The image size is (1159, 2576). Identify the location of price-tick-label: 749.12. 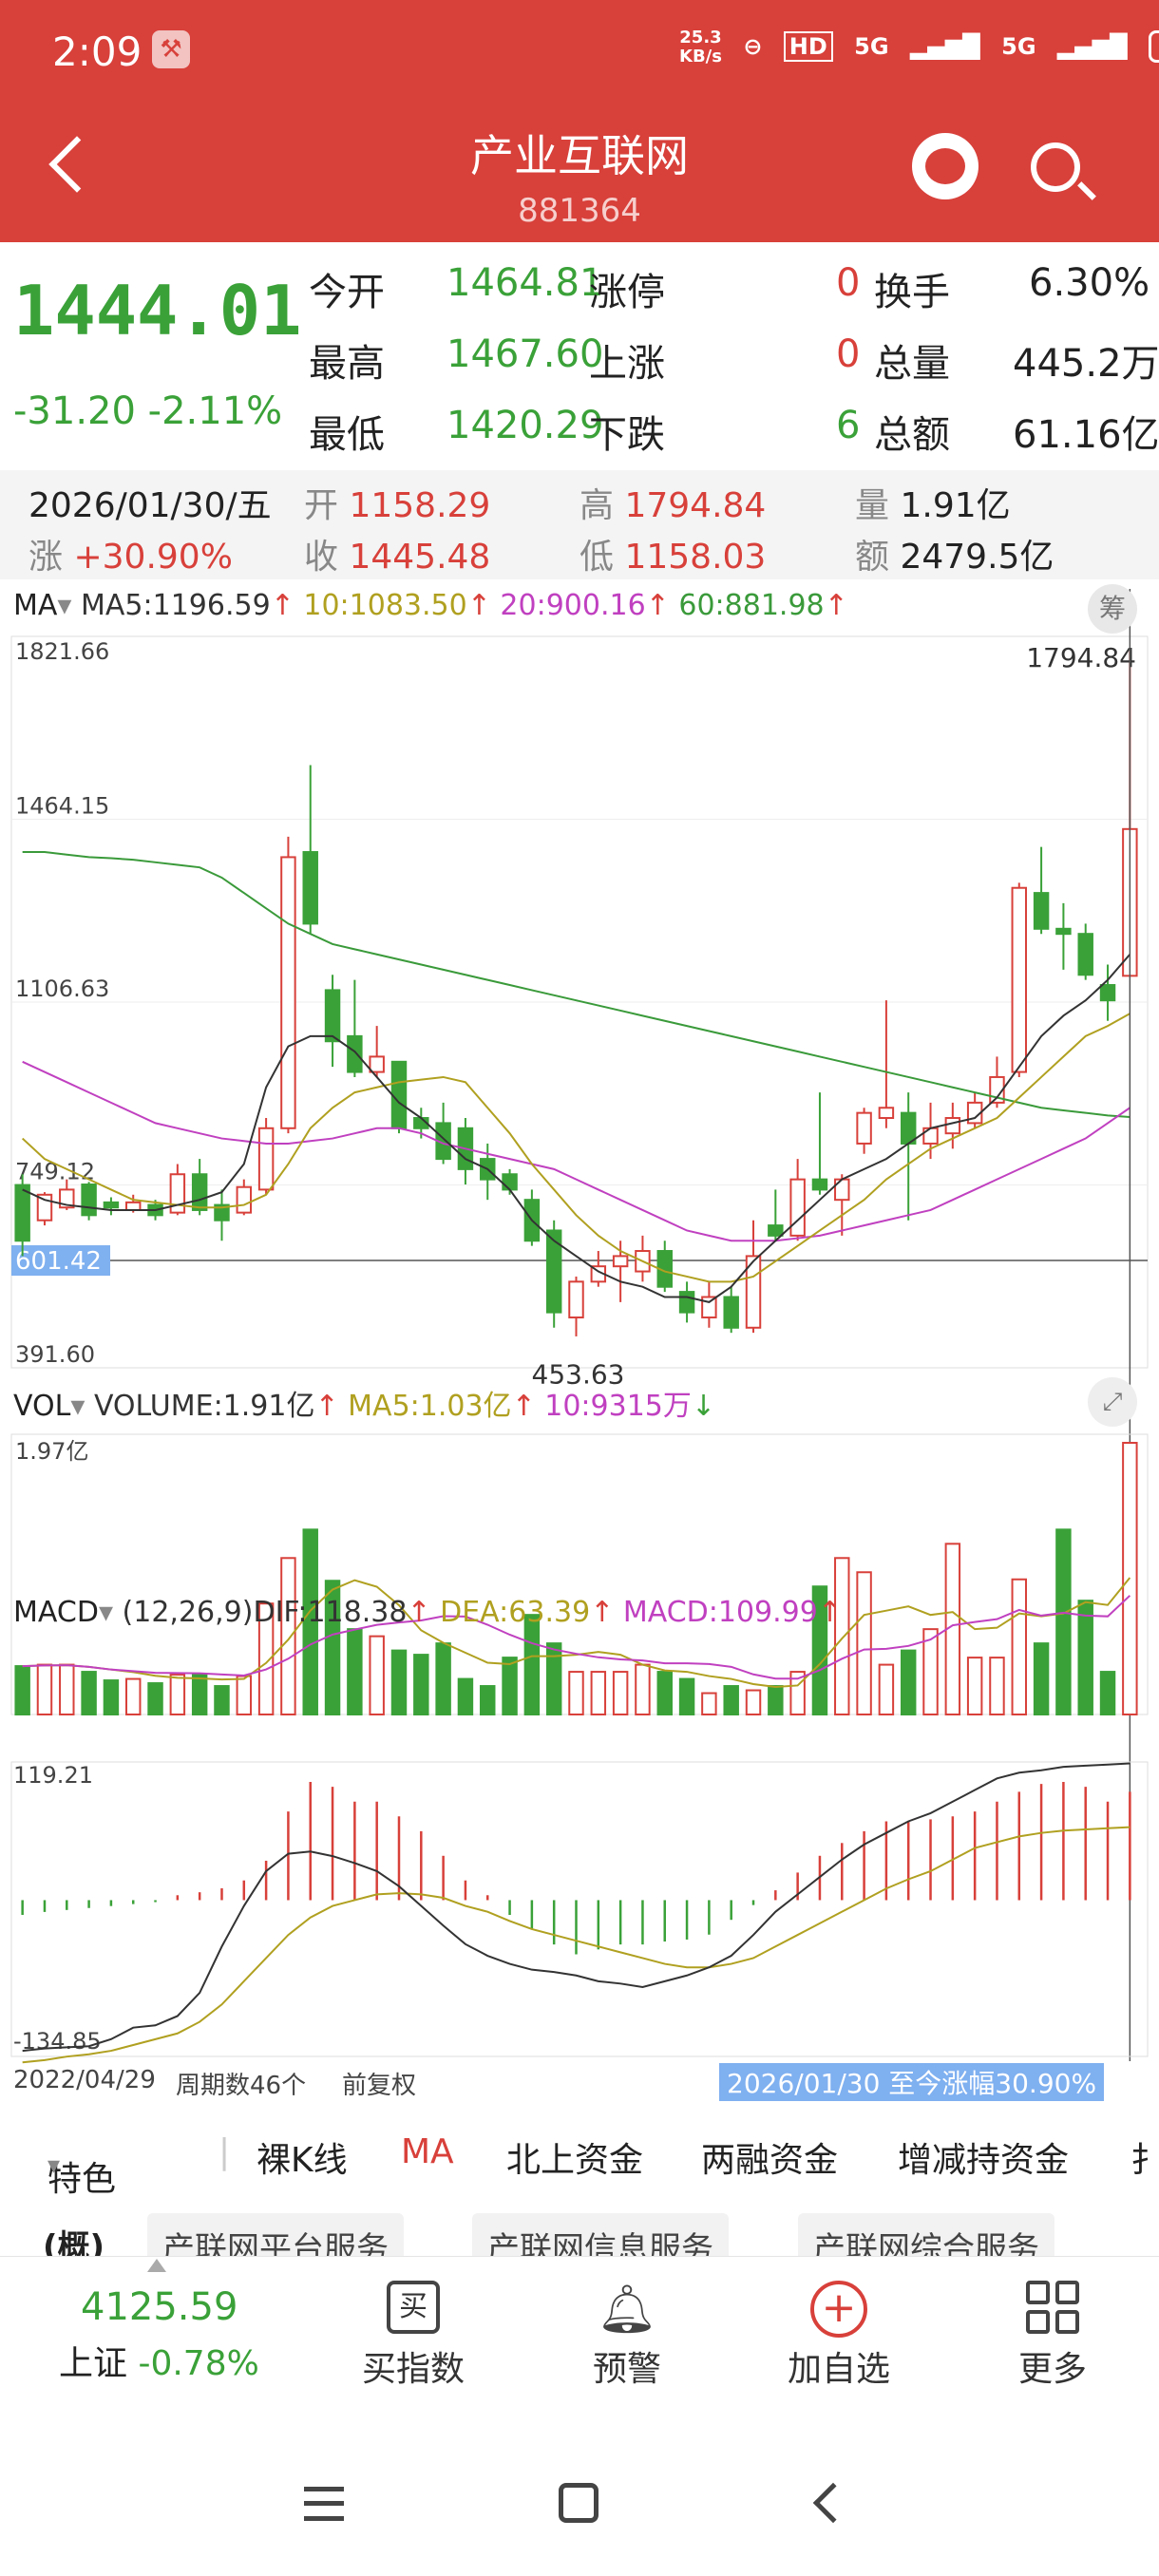
(55, 1171).